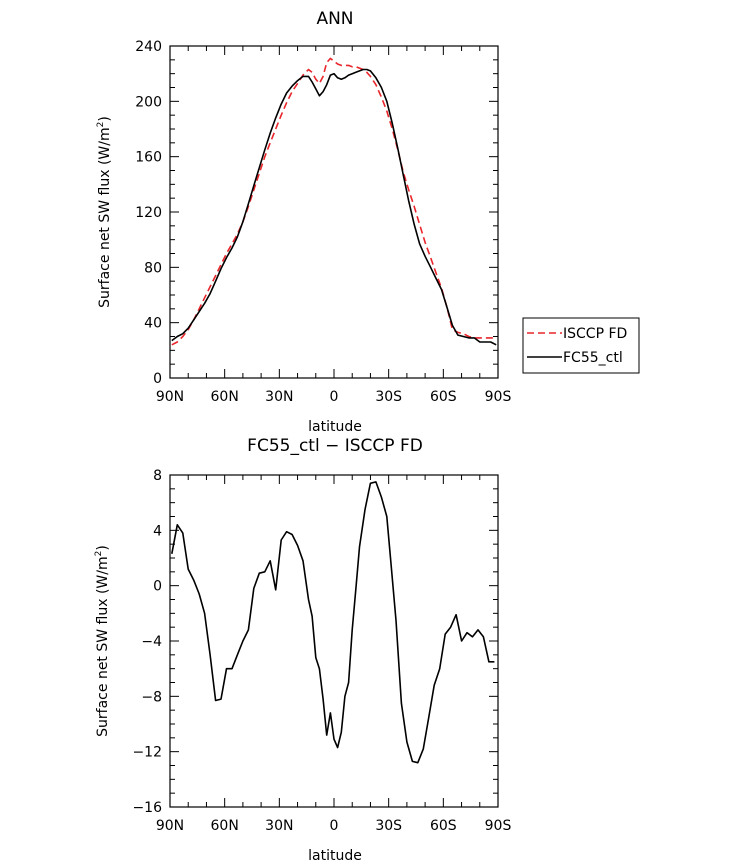  I want to click on panel-1-x-axis-label: latitude, so click(335, 427).